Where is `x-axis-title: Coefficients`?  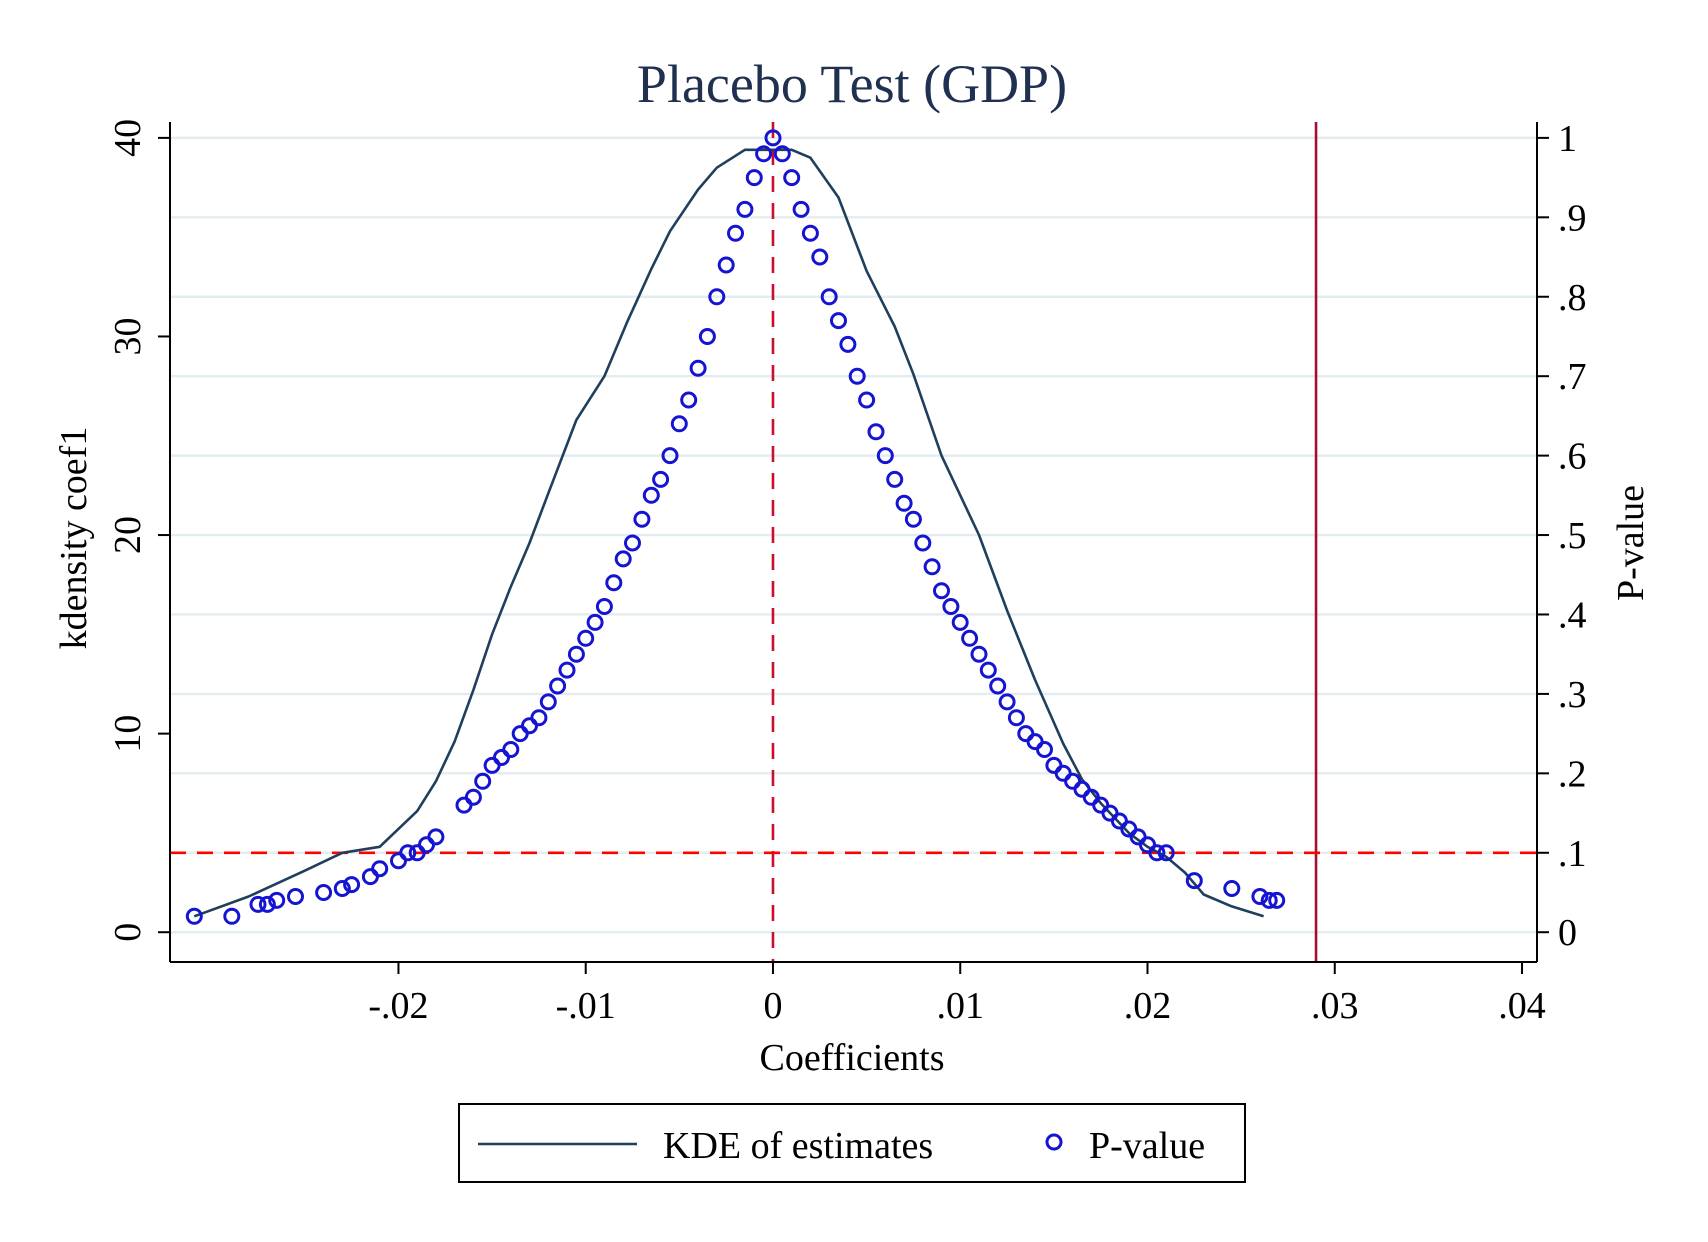
x-axis-title: Coefficients is located at coordinates (851, 1058).